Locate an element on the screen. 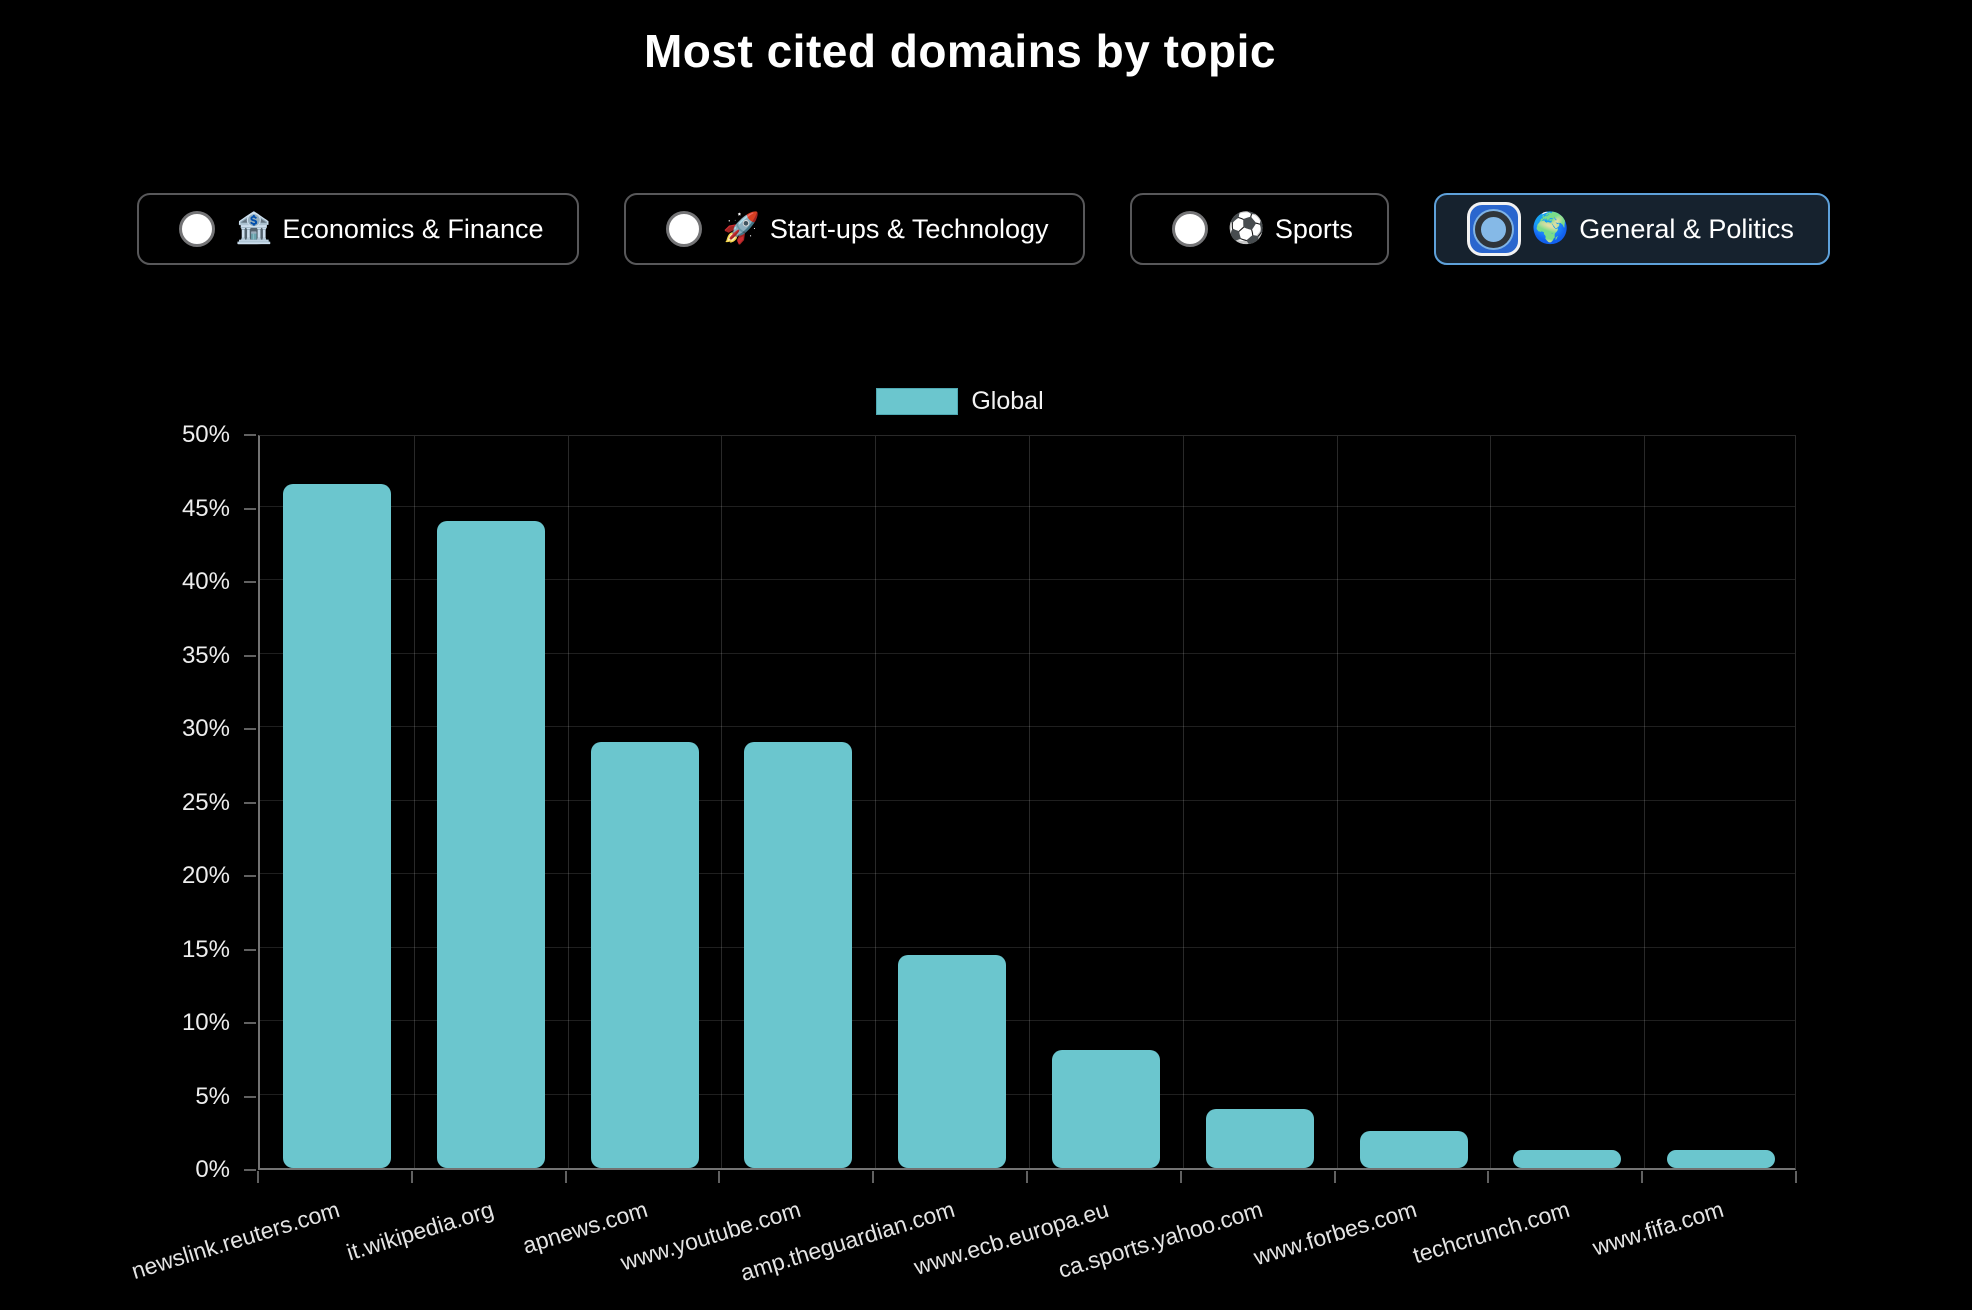 The width and height of the screenshot is (1972, 1310). bar-www.ecb.europa.eu is located at coordinates (1105, 1109).